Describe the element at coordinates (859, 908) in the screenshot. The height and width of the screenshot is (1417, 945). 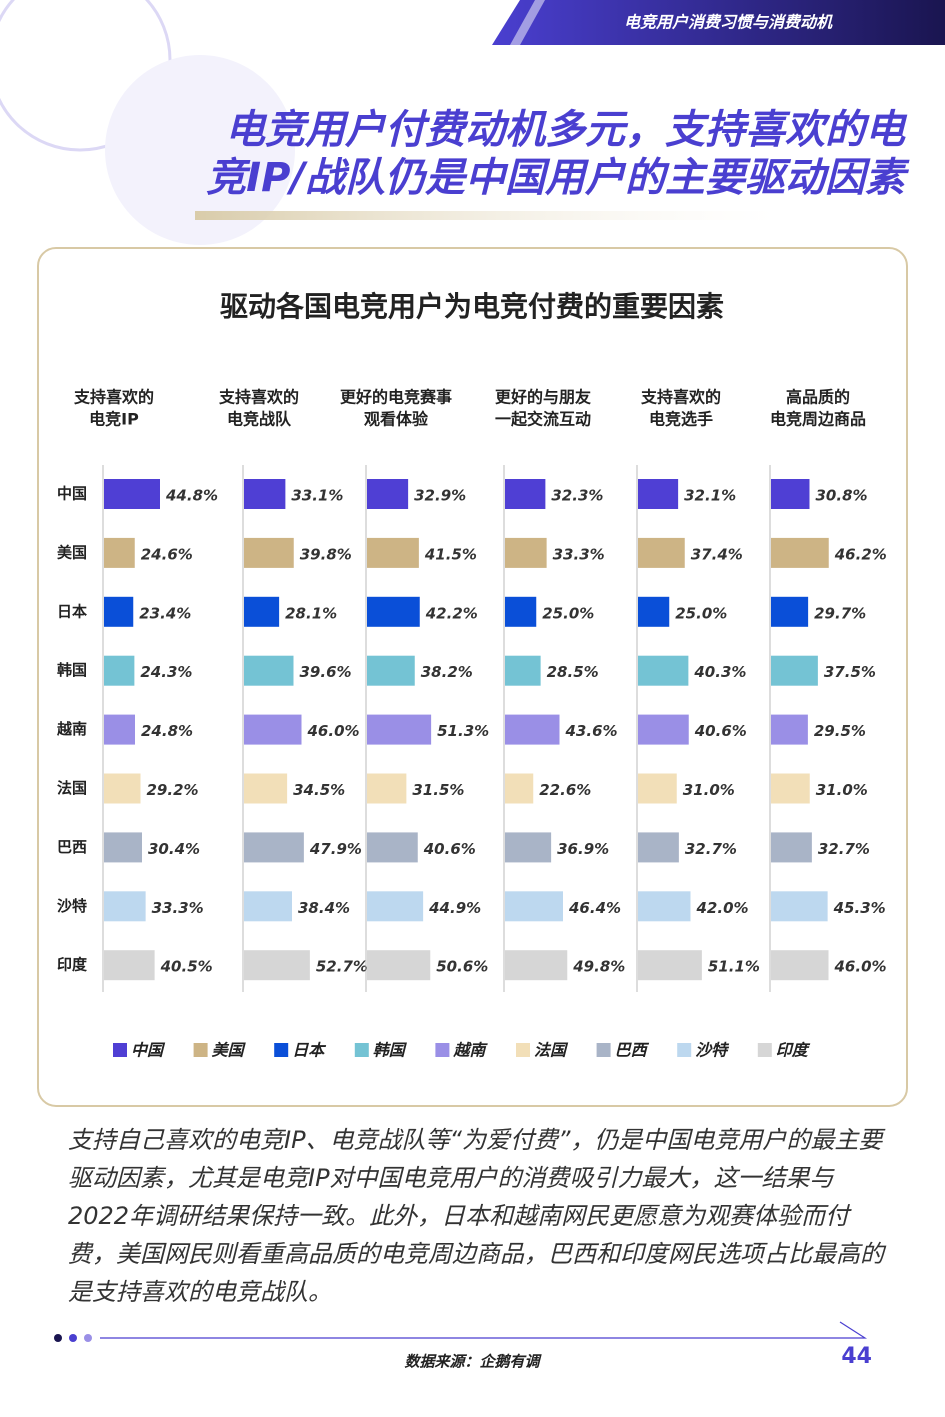
I see `value-label: 45.3%` at that location.